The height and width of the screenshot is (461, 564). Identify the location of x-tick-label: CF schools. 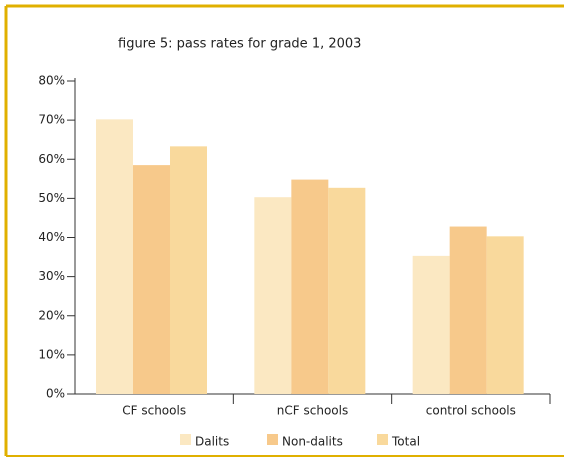
(154, 411).